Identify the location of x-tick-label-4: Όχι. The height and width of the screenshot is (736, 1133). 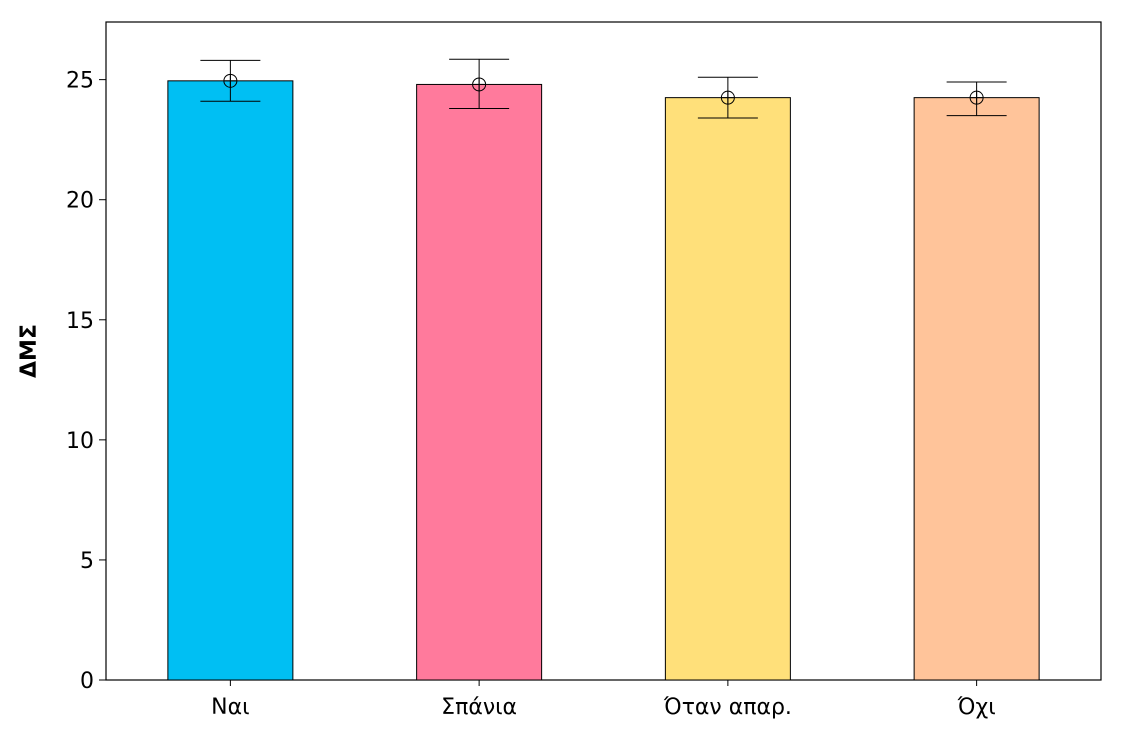
(976, 707).